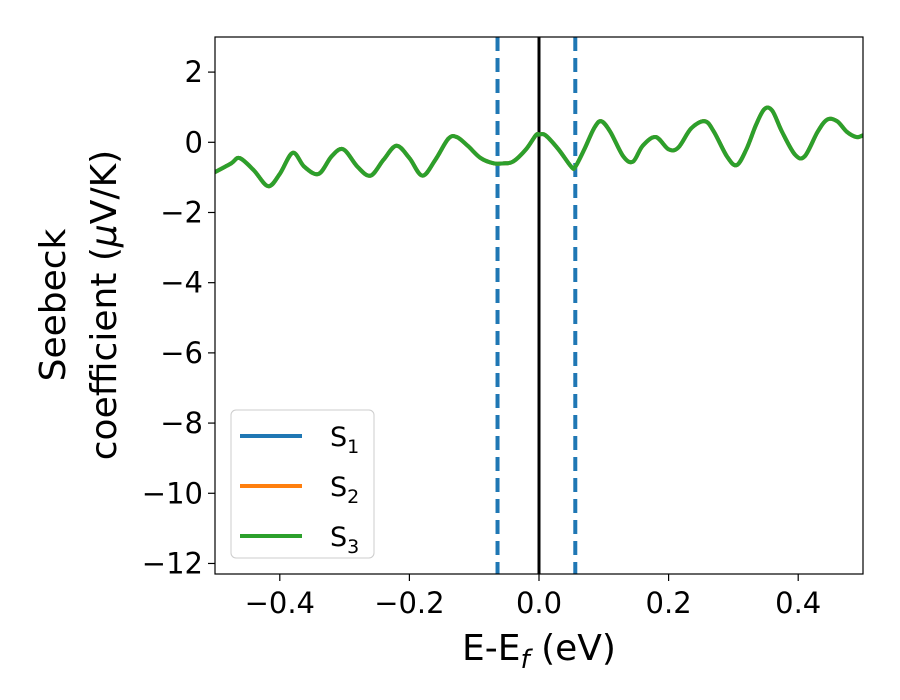  I want to click on y-tick-label: −2, so click(181, 212).